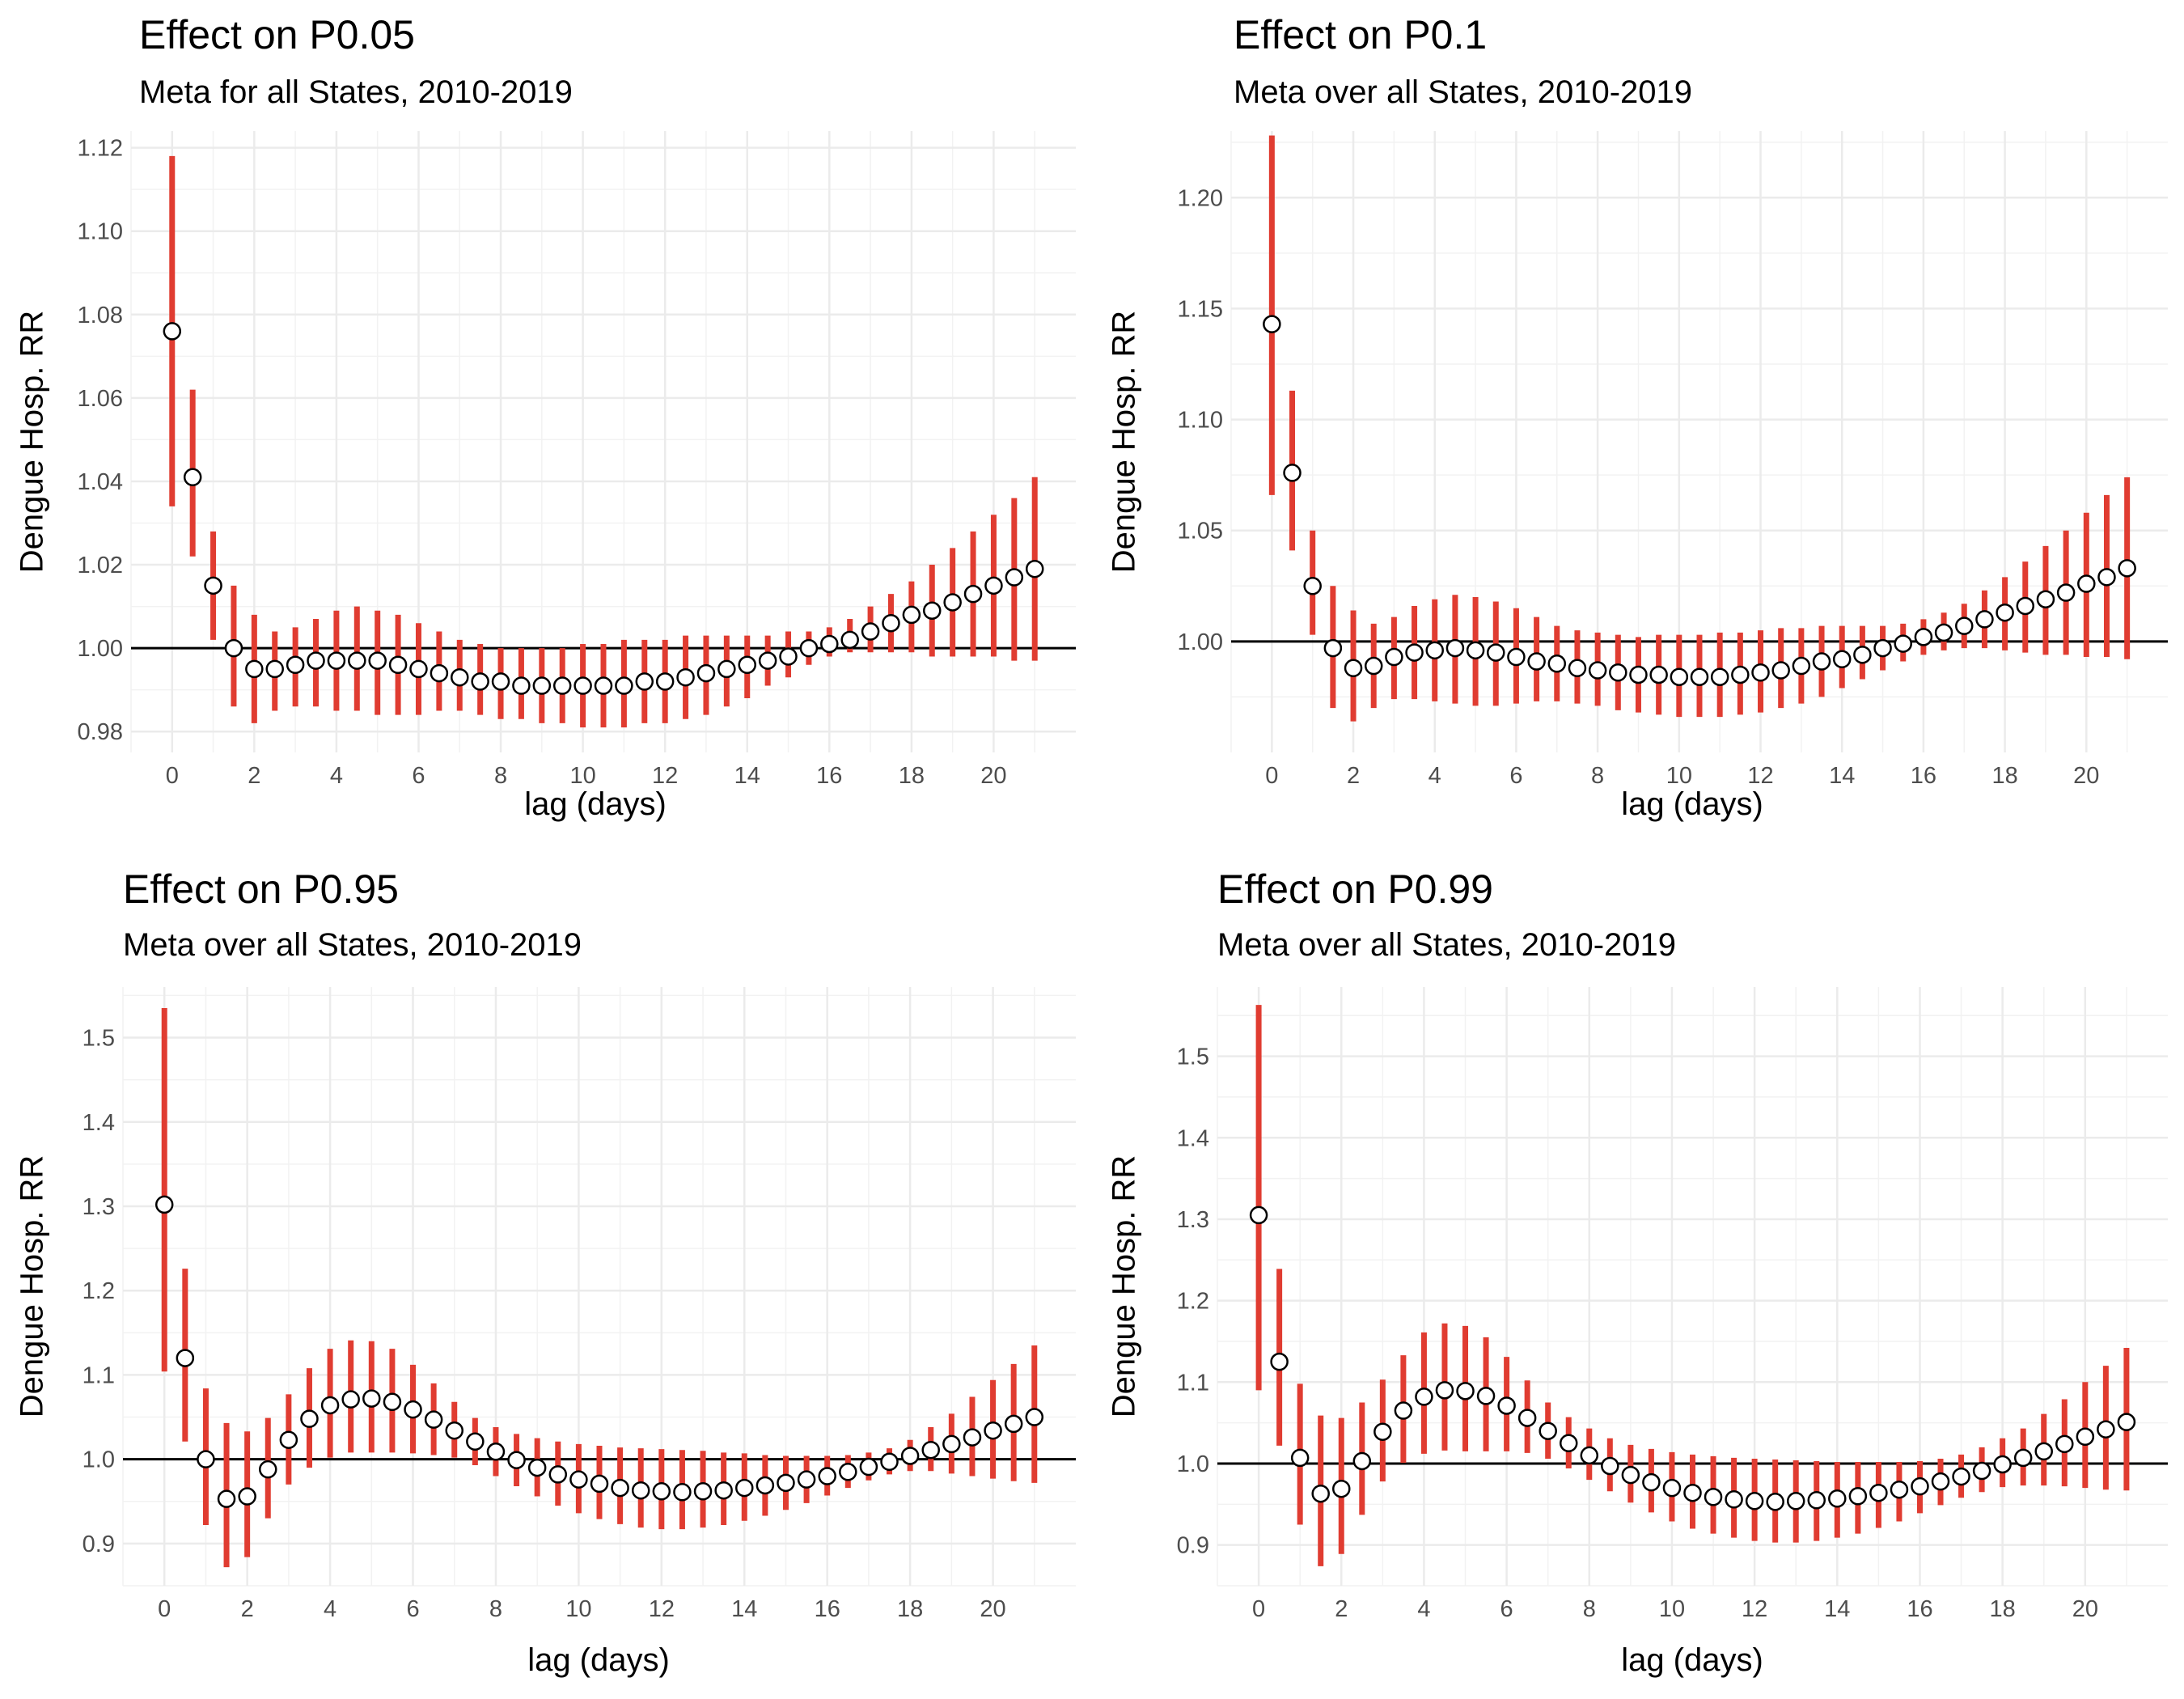 Image resolution: width=2184 pixels, height=1699 pixels. I want to click on y-tick-label: 1.04, so click(100, 482).